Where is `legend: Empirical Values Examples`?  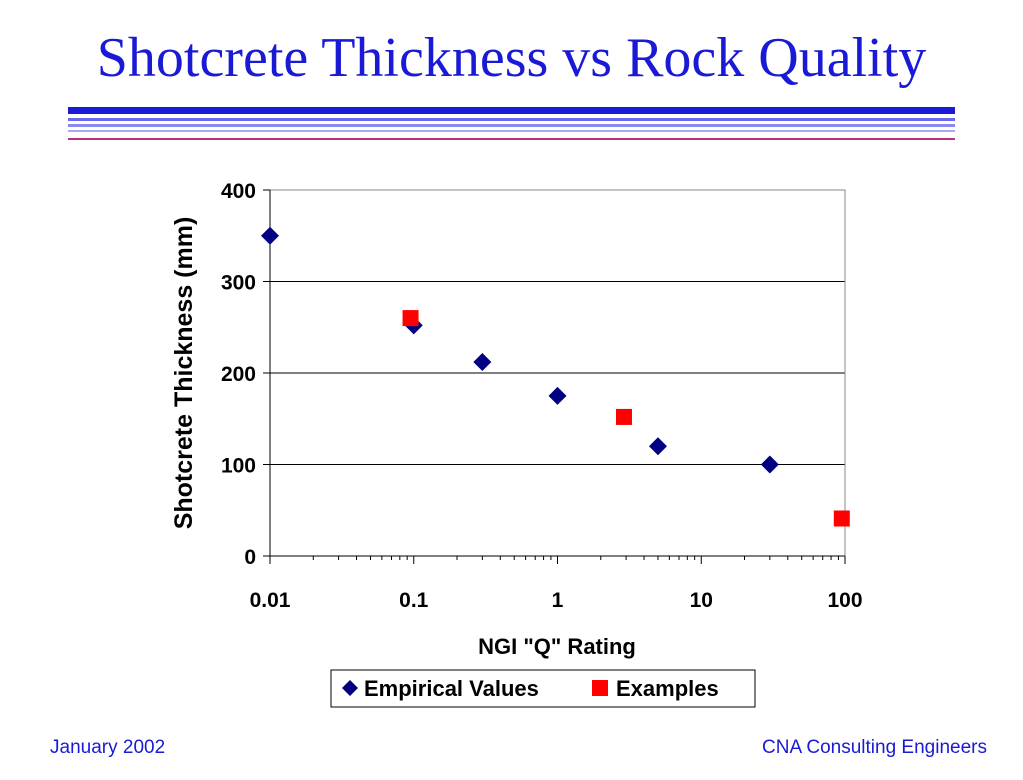
legend: Empirical Values Examples is located at coordinates (543, 688).